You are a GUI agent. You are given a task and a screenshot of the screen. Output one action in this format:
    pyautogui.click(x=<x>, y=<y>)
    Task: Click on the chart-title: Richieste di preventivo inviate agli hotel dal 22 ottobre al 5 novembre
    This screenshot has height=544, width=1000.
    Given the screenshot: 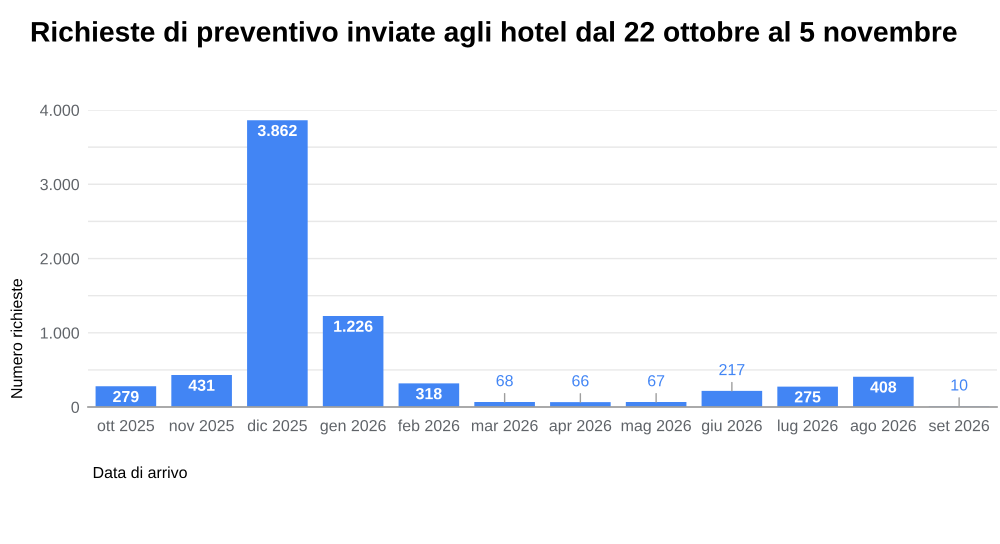 What is the action you would take?
    pyautogui.click(x=494, y=34)
    